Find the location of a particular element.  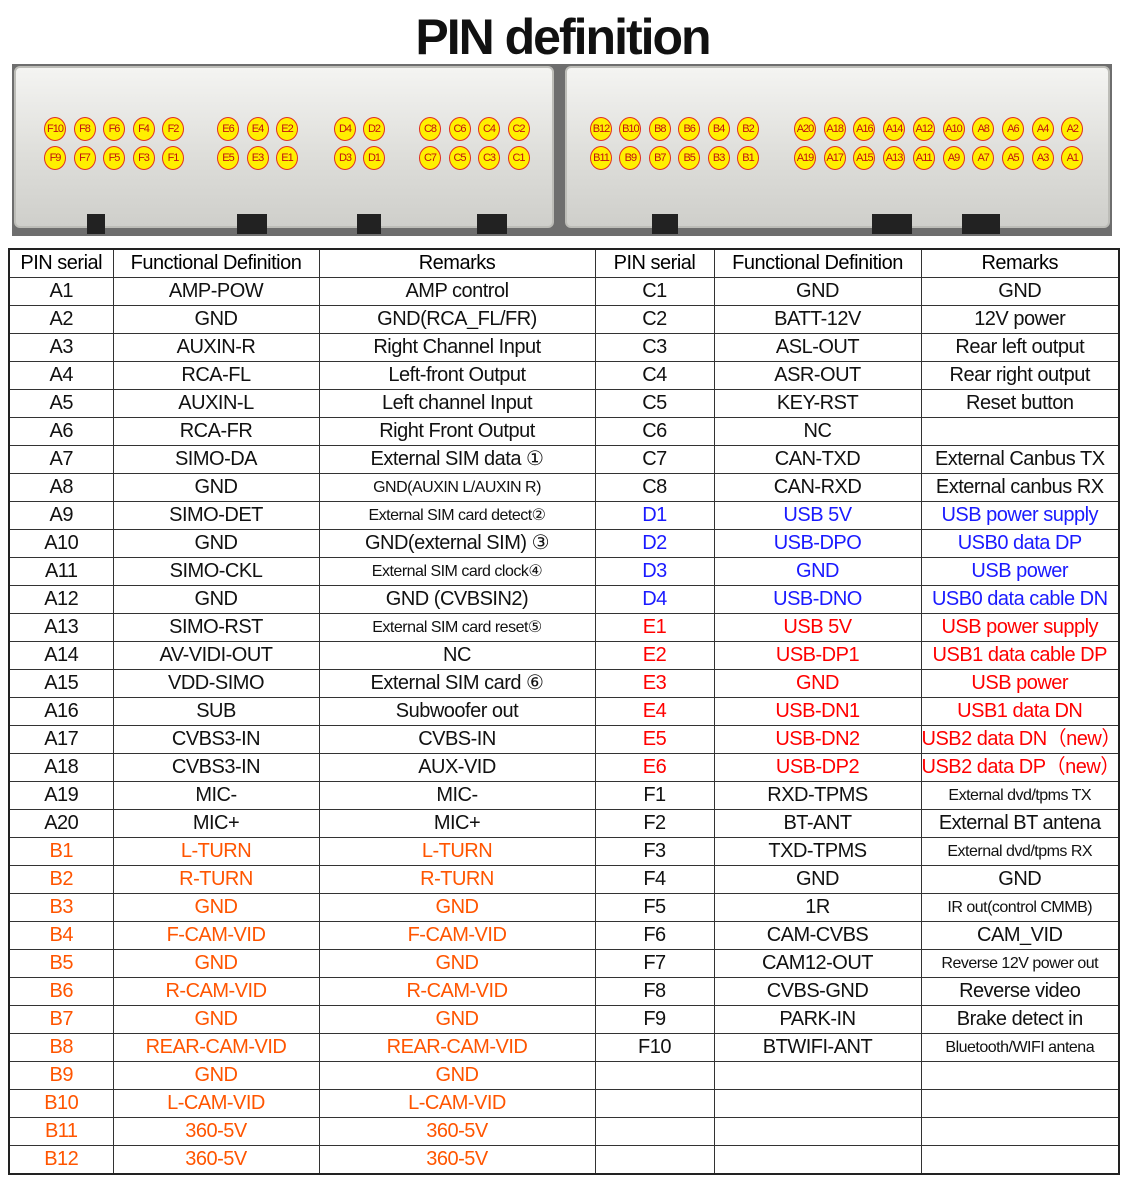

left-pin-serial-cell: B9 is located at coordinates (61, 1075).